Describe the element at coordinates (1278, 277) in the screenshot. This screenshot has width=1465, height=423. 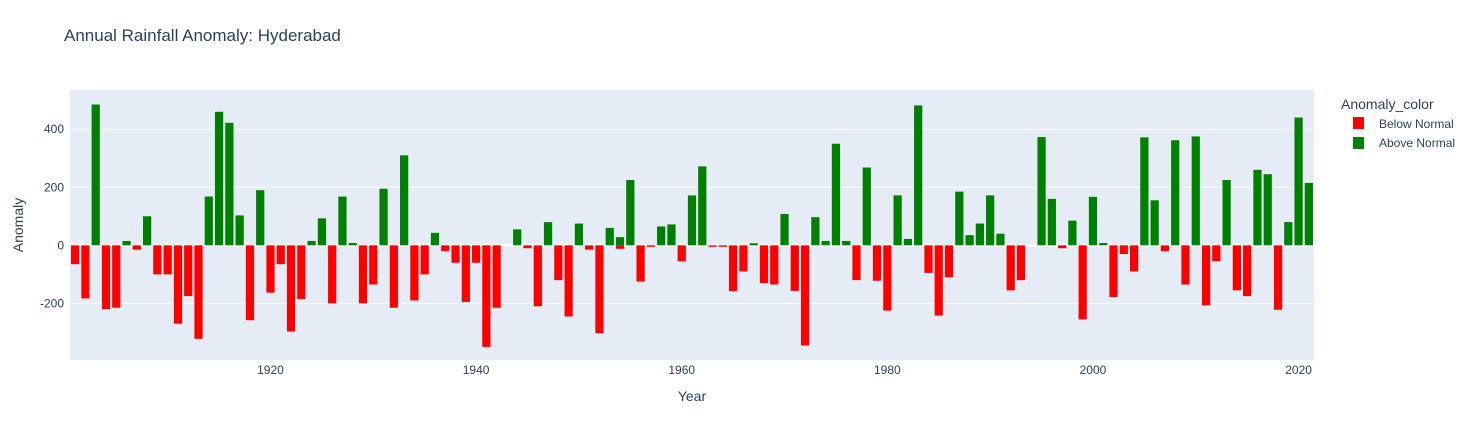
I see `bar-2018` at that location.